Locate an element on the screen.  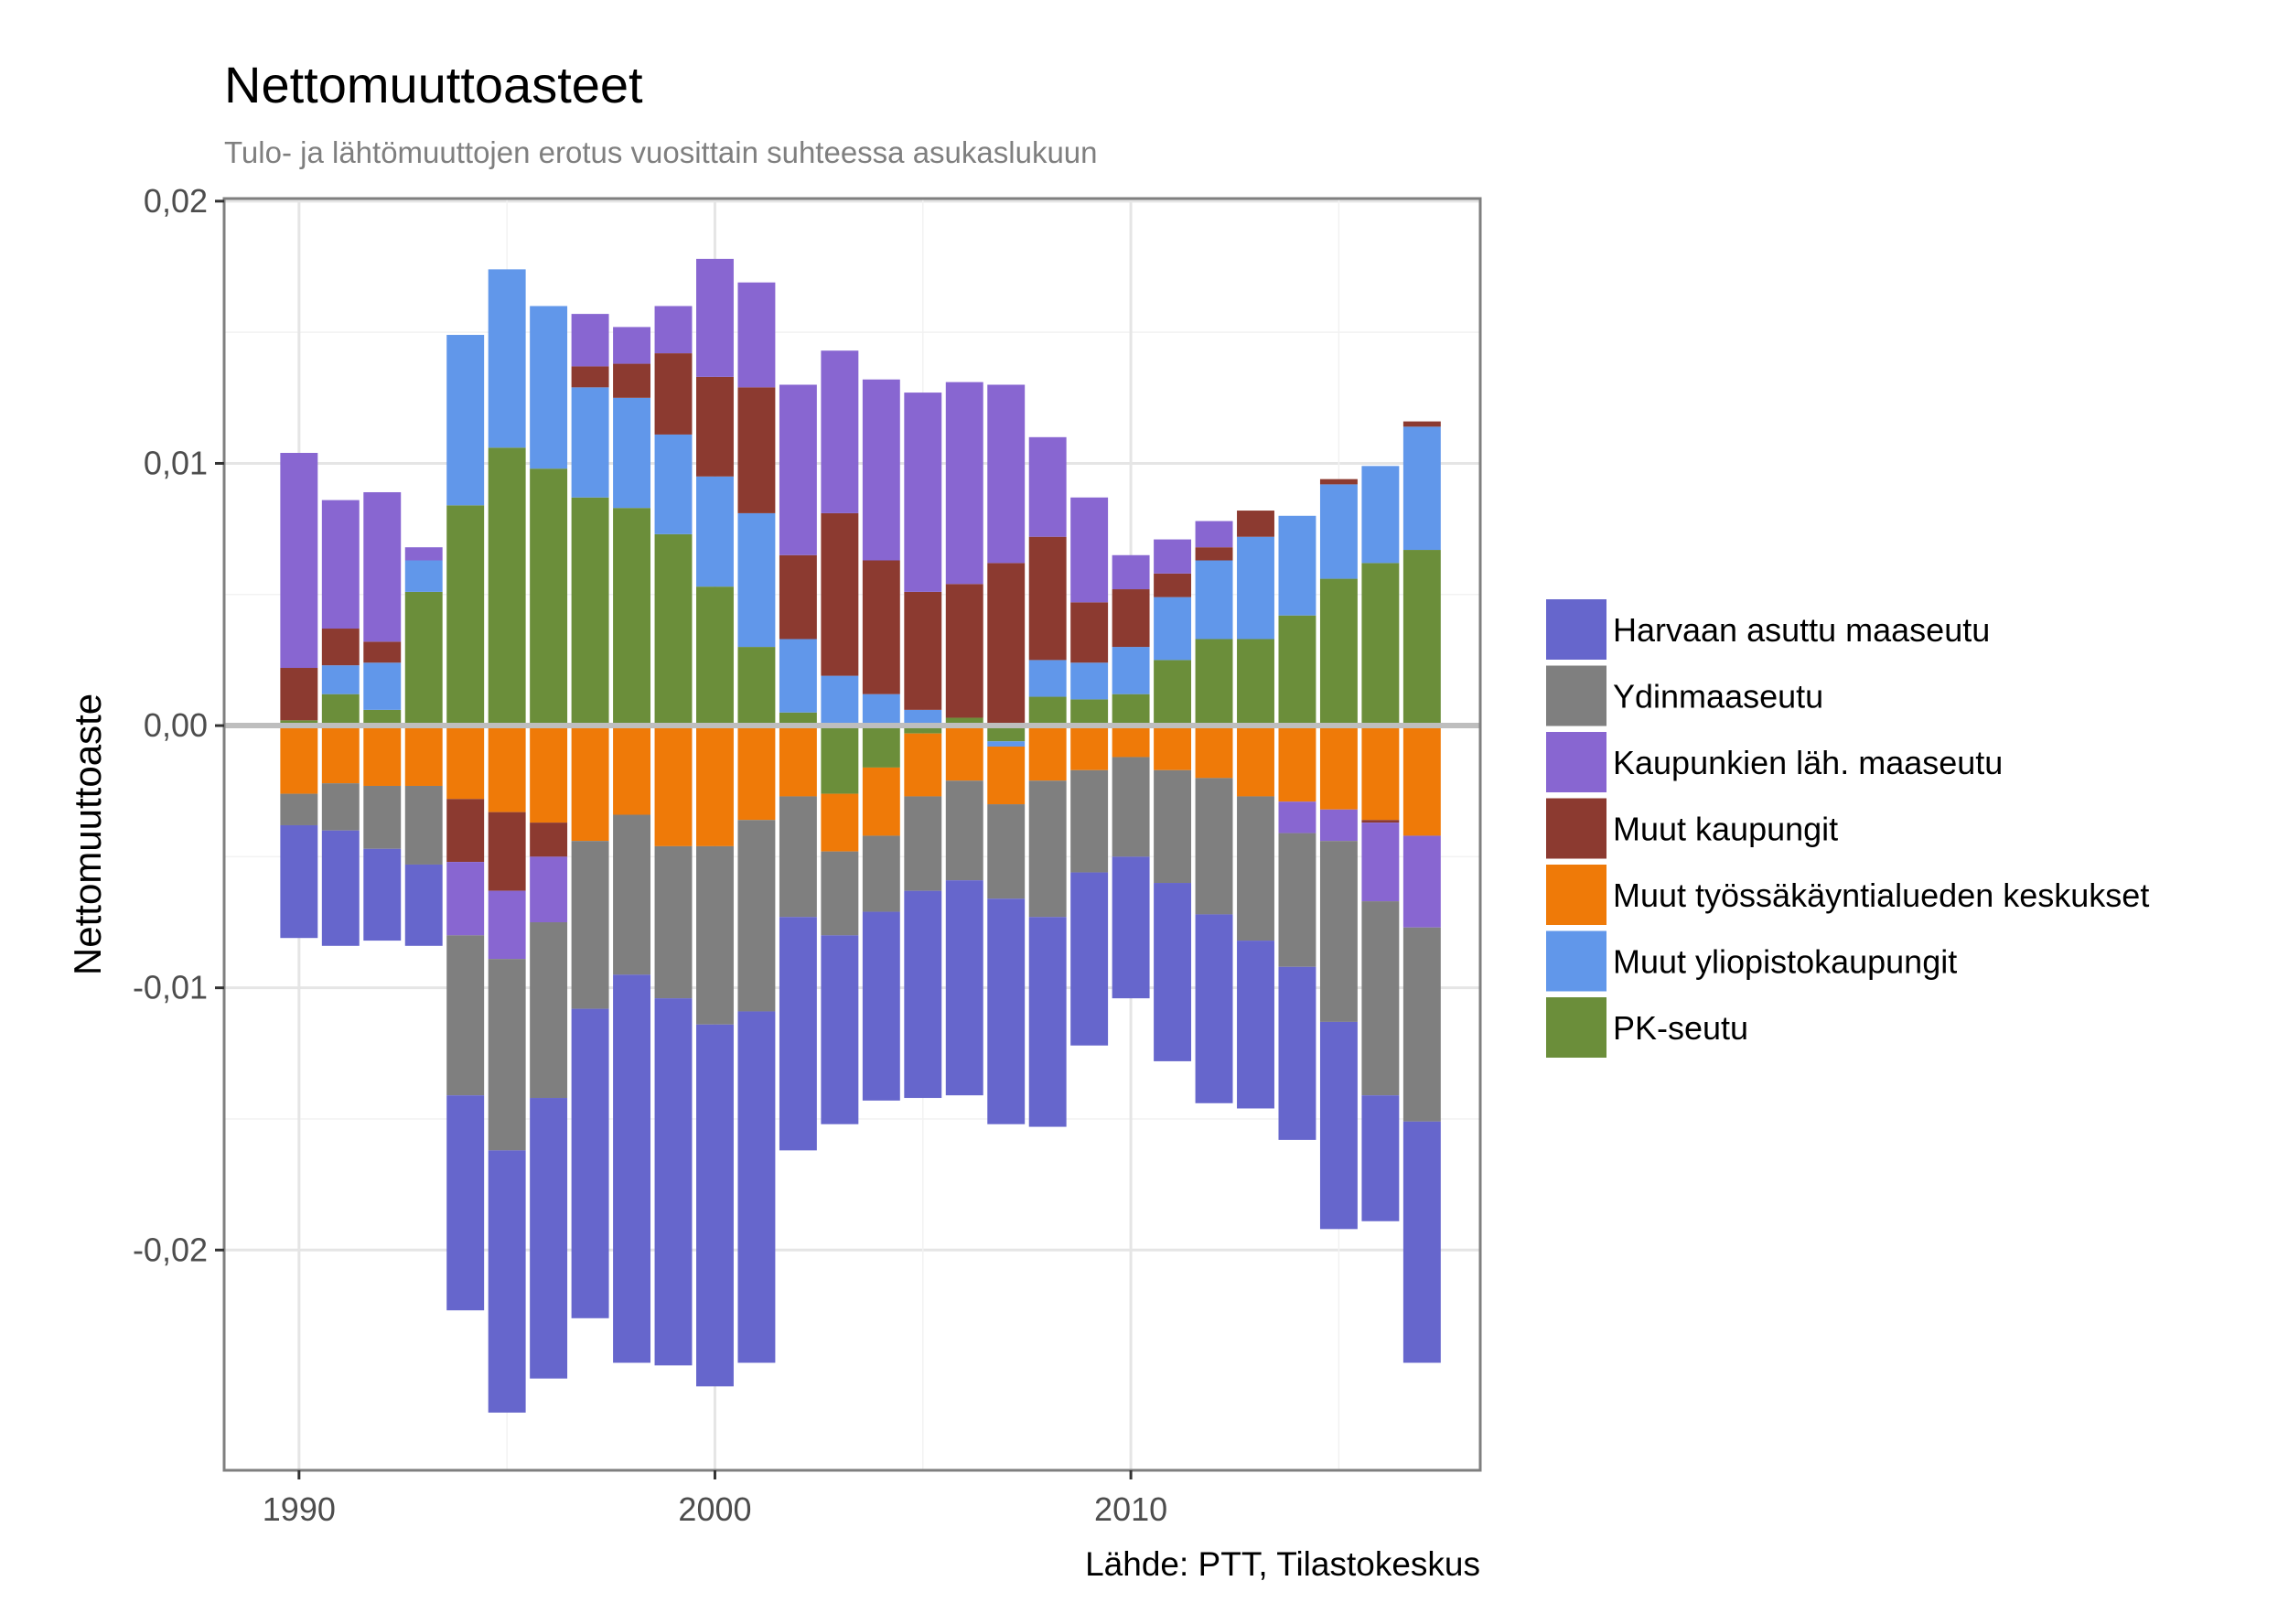
bar-2003-muut-yliopistokaupungit is located at coordinates (840, 700).